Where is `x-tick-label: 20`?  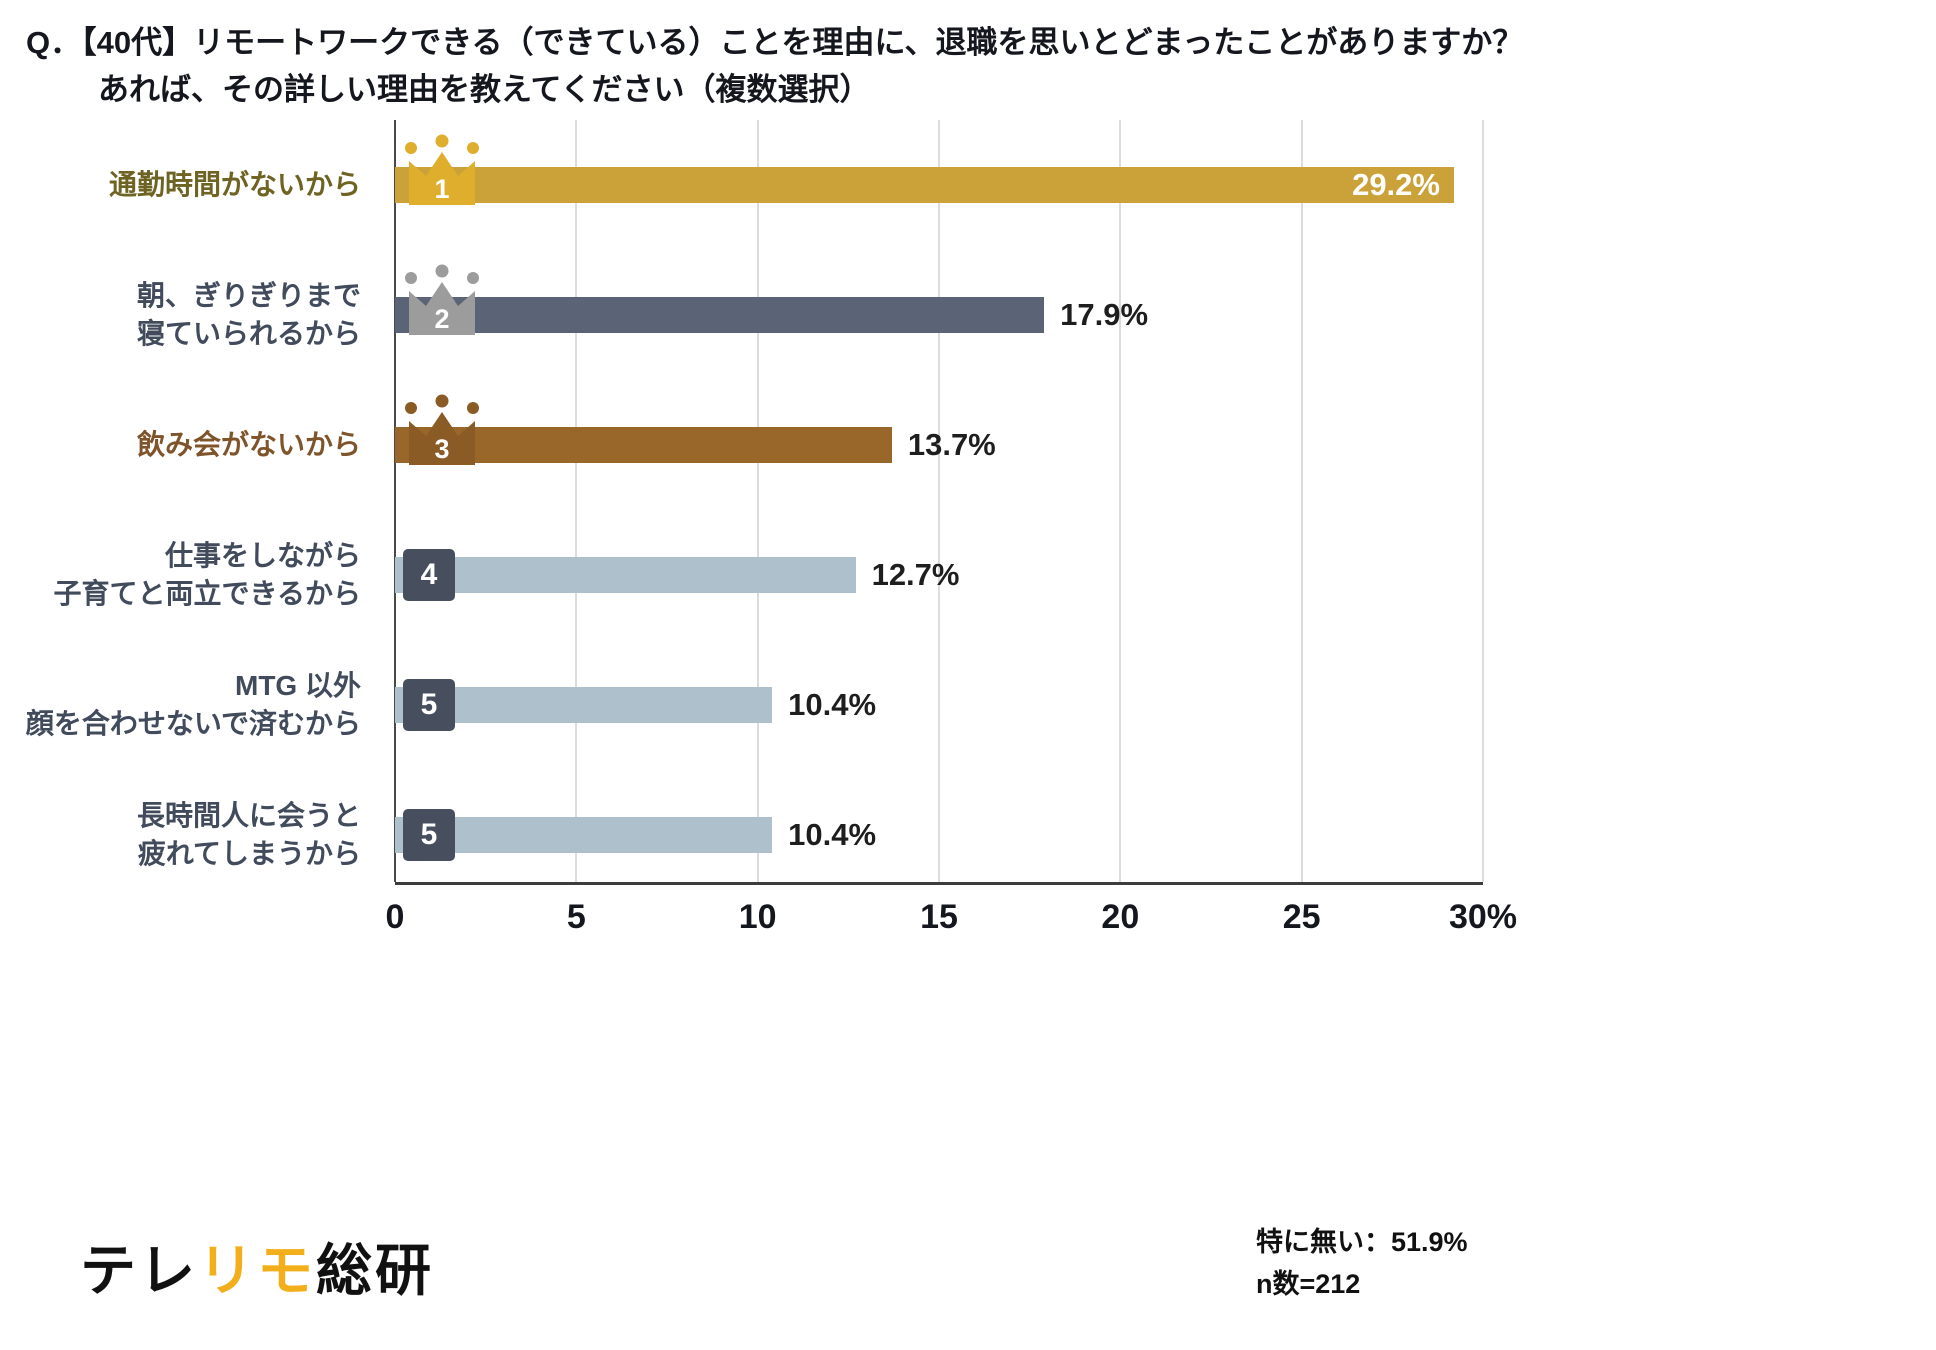 x-tick-label: 20 is located at coordinates (1120, 917).